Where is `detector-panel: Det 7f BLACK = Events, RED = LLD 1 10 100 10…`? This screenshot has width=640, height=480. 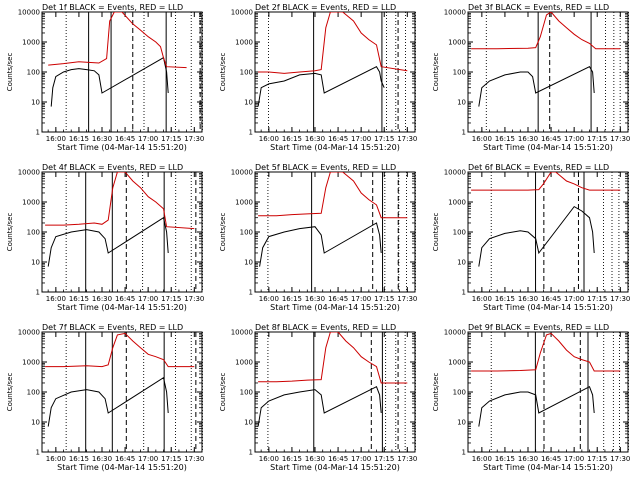 detector-panel: Det 7f BLACK = Events, RED = LLD 1 10 100 10… is located at coordinates (105, 397).